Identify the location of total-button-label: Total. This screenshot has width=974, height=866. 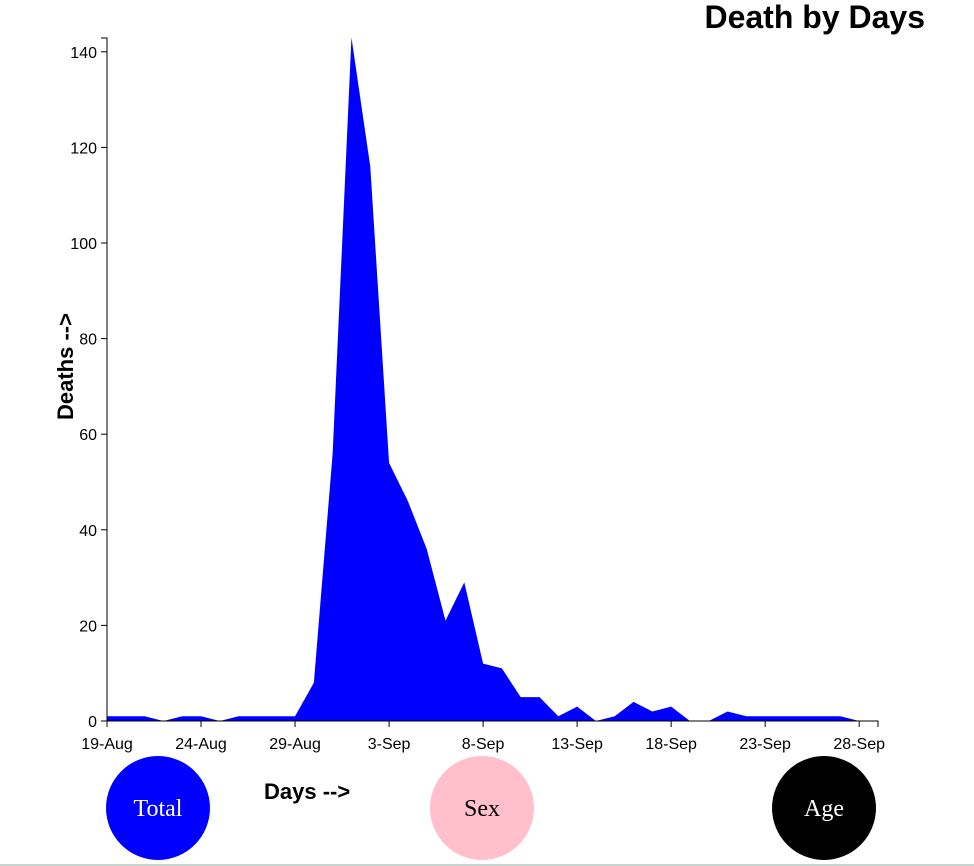
(158, 809).